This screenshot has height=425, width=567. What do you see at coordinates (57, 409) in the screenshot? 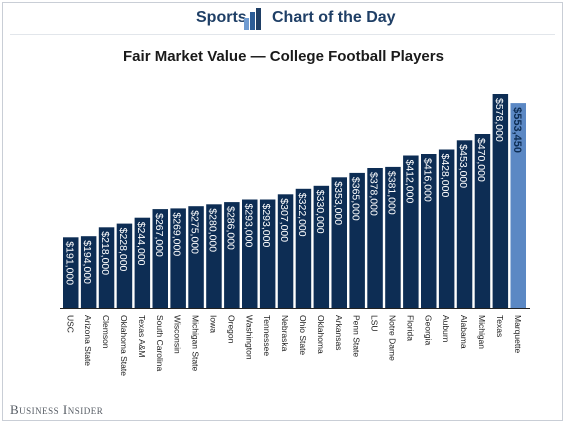
I see `footer-brand: Business Insider` at bounding box center [57, 409].